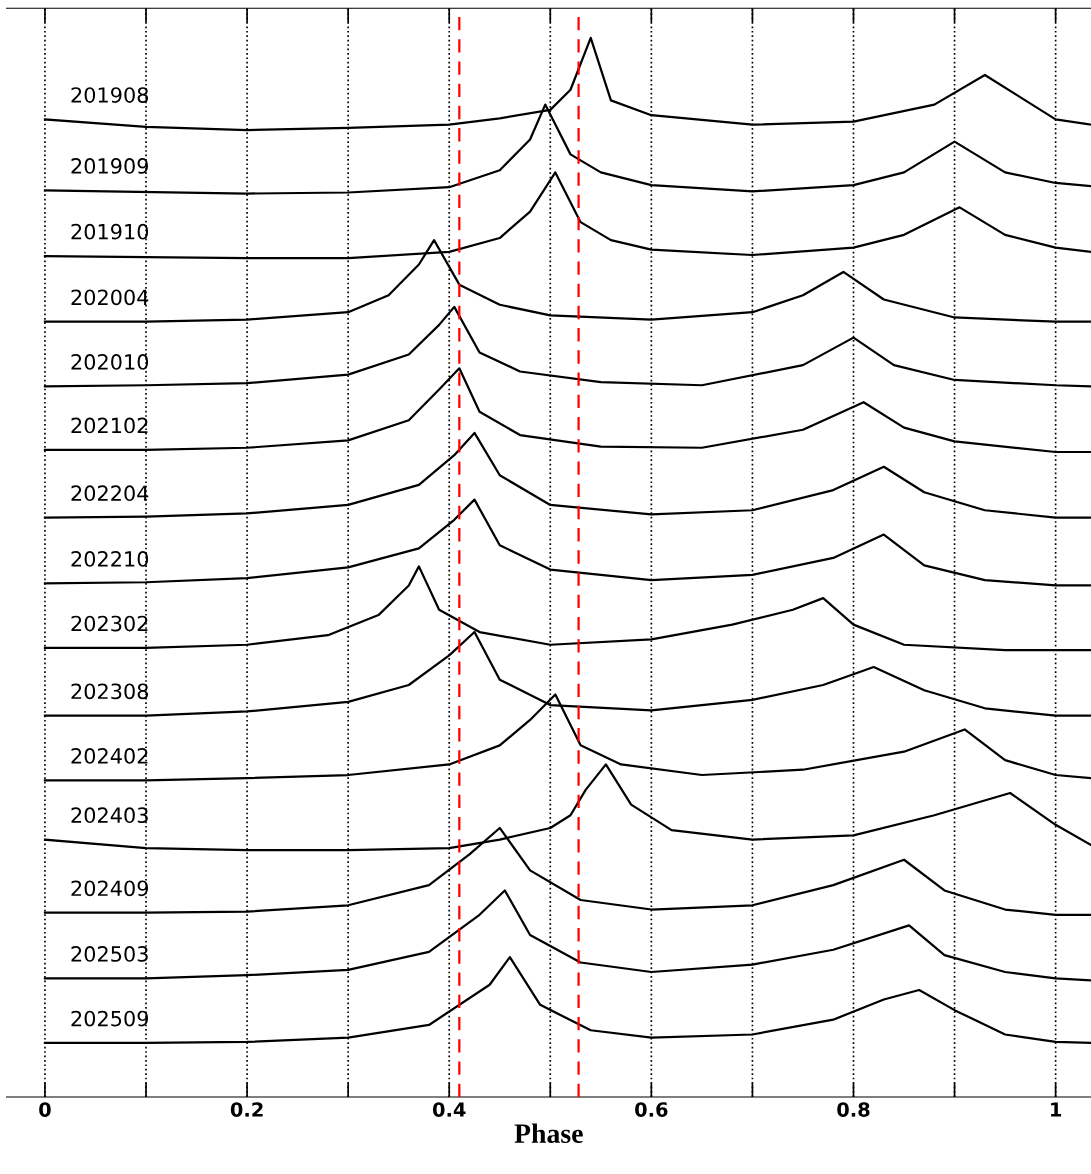  What do you see at coordinates (109, 425) in the screenshot?
I see `series-label: 202102` at bounding box center [109, 425].